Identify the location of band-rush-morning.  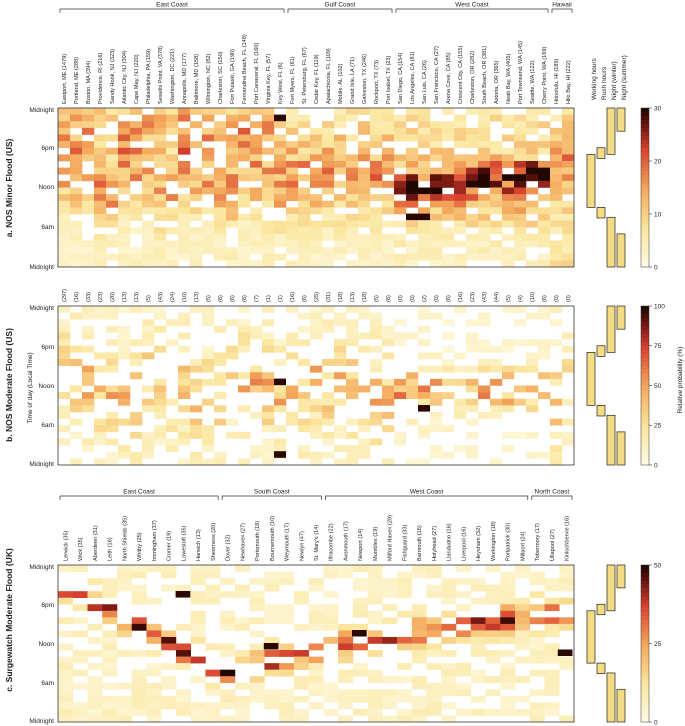
(601, 668).